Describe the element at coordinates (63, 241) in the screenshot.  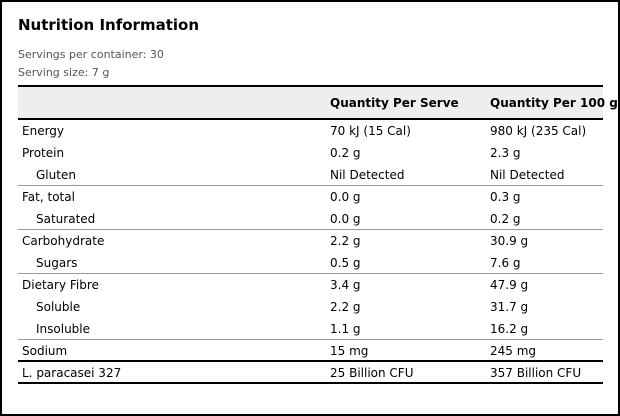
I see `row-name: Carbohydrate` at that location.